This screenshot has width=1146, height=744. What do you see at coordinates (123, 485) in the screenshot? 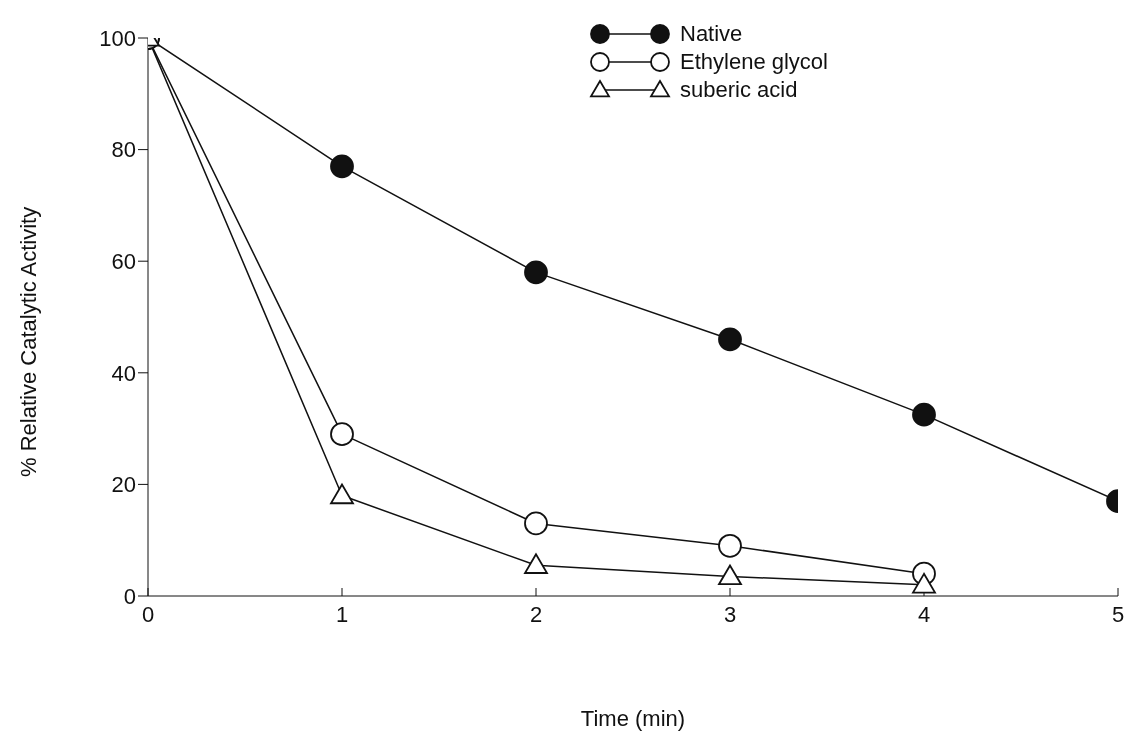
I see `y-tick-label: 20` at bounding box center [123, 485].